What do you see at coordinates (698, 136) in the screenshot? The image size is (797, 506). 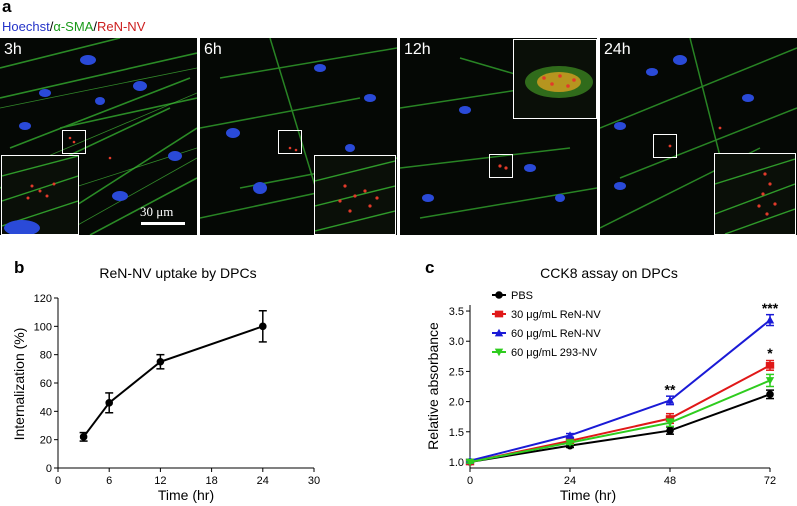 I see `micrograph-24h: 24h` at bounding box center [698, 136].